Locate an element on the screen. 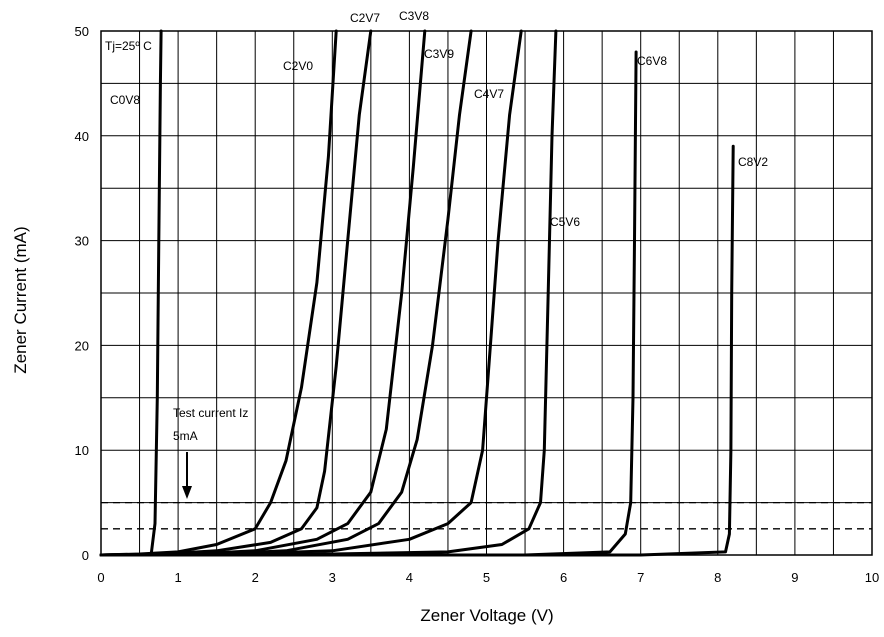 Image resolution: width=884 pixels, height=637 pixels. curve-label-c2v0: C2V0 is located at coordinates (298, 66).